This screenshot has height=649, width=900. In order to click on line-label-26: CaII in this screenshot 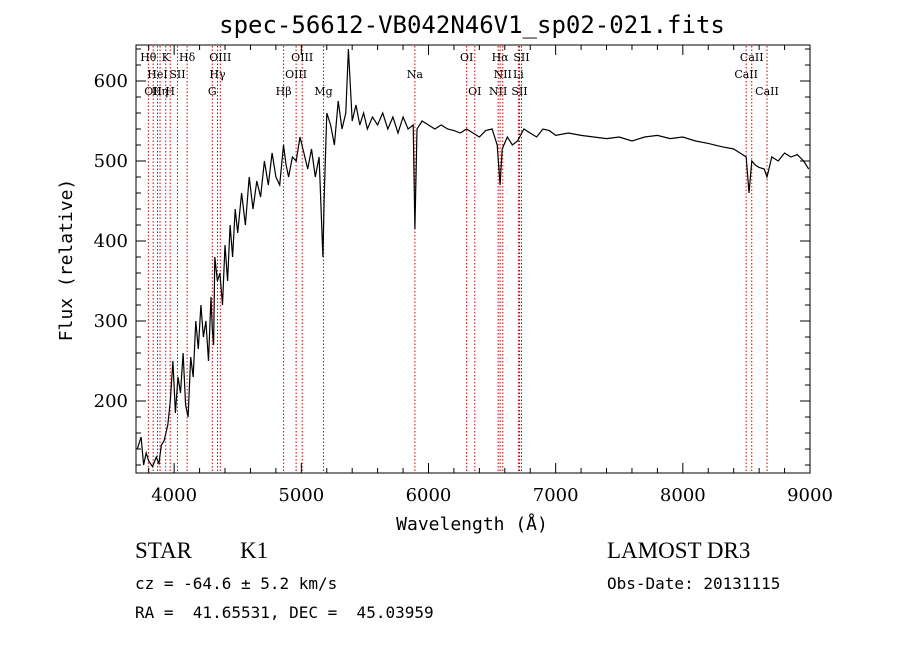, I will do `click(767, 91)`.